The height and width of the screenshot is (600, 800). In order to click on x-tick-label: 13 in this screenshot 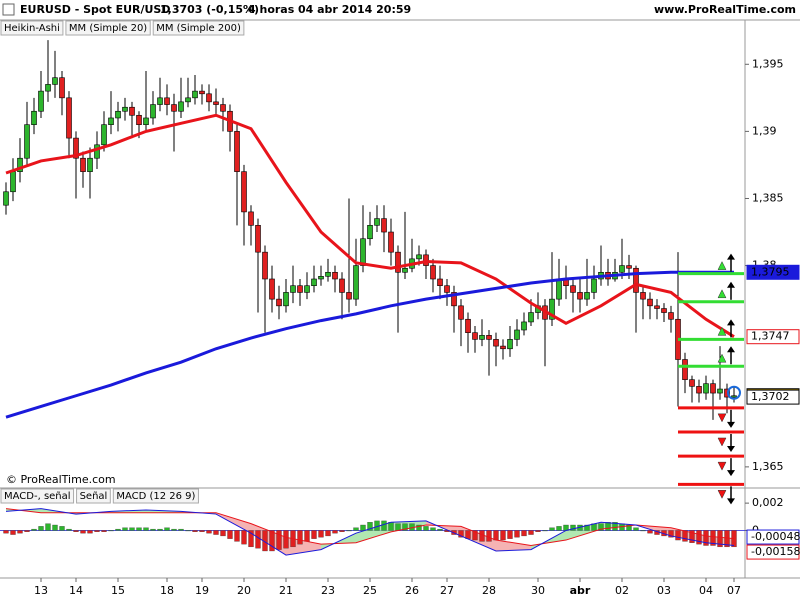, I will do `click(41, 590)`.